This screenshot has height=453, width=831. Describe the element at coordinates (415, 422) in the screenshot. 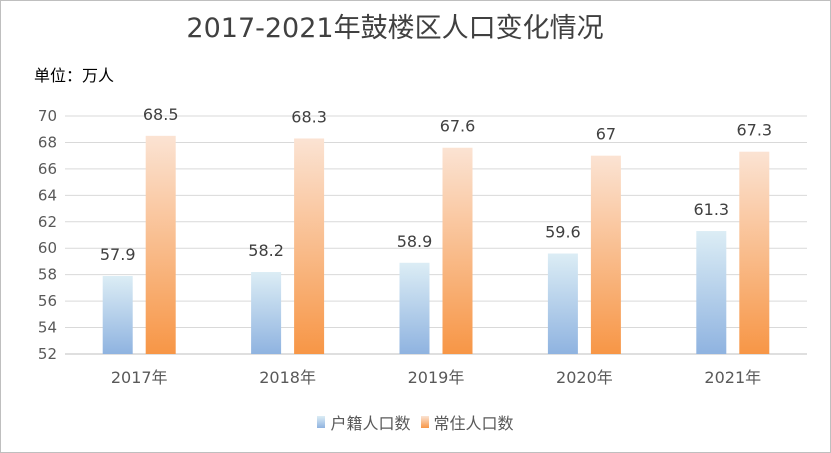

I see `legend: 户籍人口数 常住人口数` at that location.